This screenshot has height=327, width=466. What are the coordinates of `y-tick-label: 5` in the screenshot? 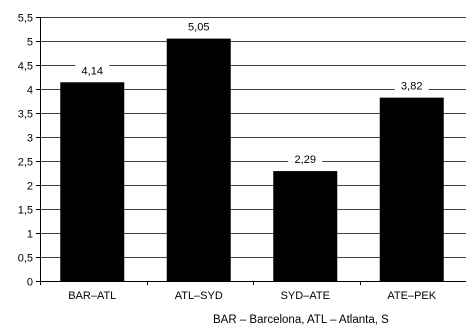 It's located at (30, 43).